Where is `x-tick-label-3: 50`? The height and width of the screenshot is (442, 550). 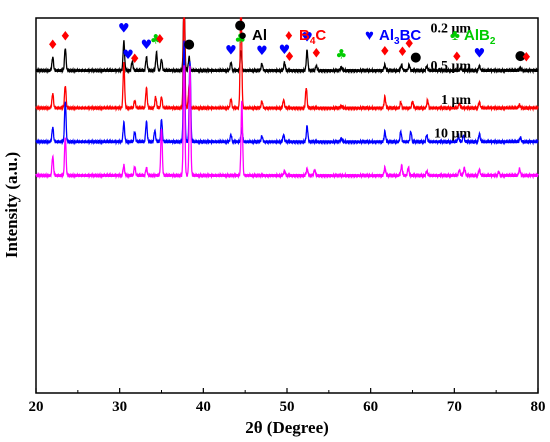
x-tick-label-3: 50 is located at coordinates (287, 407).